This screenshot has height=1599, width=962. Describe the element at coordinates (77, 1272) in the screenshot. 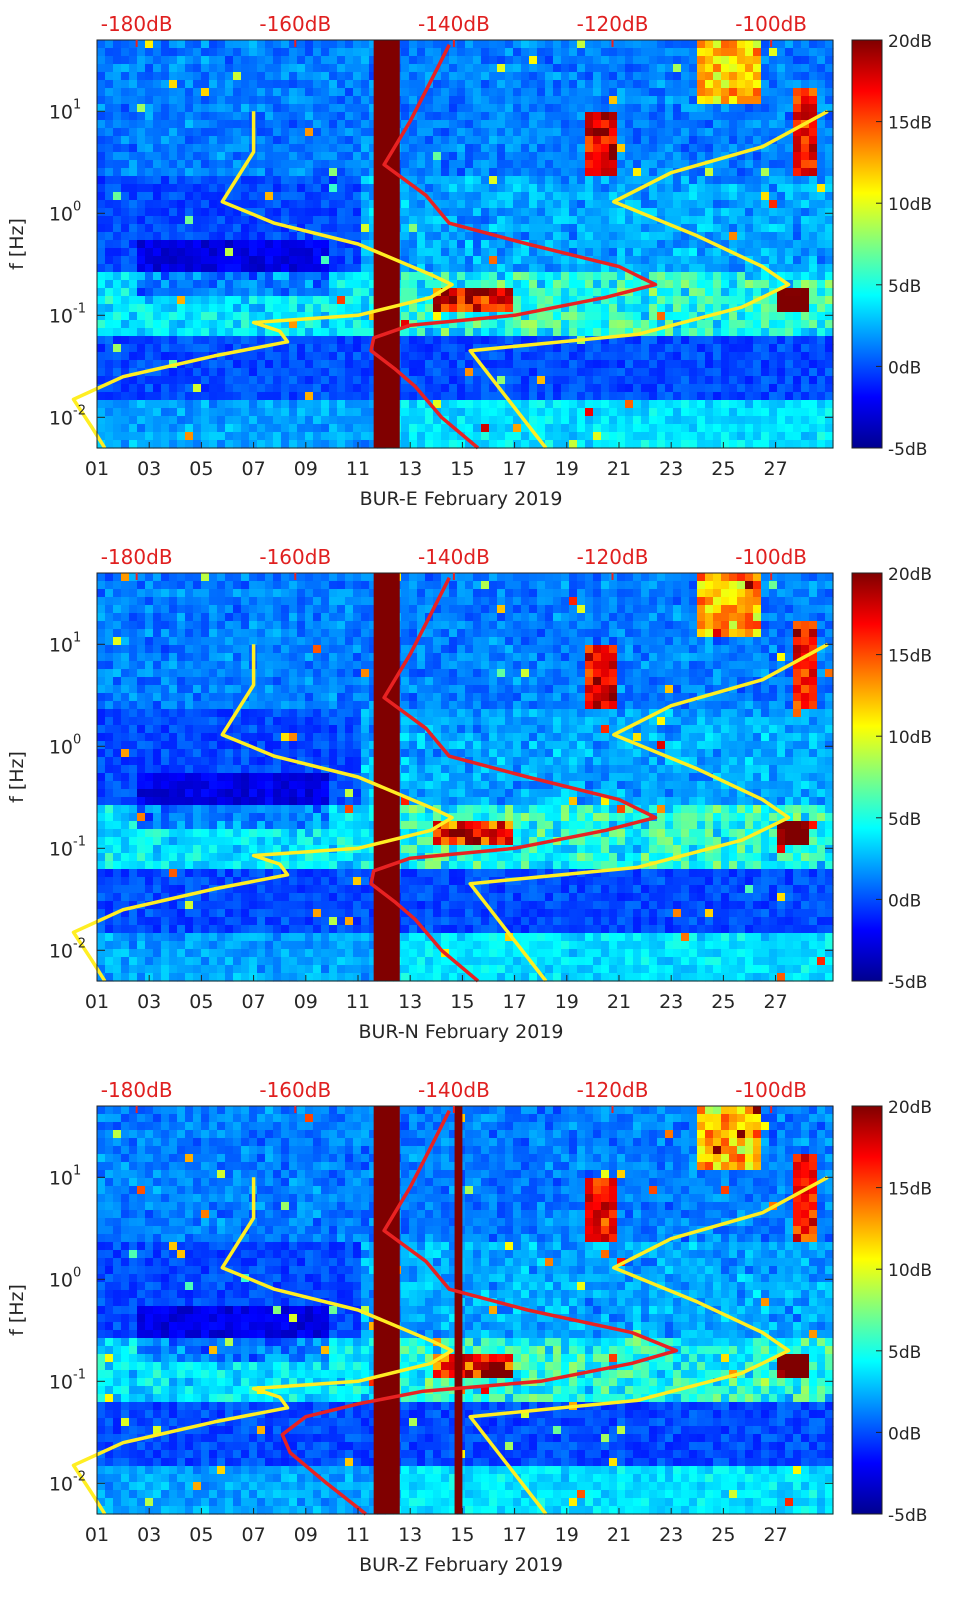

I see `y-tick-exponent: 0` at that location.